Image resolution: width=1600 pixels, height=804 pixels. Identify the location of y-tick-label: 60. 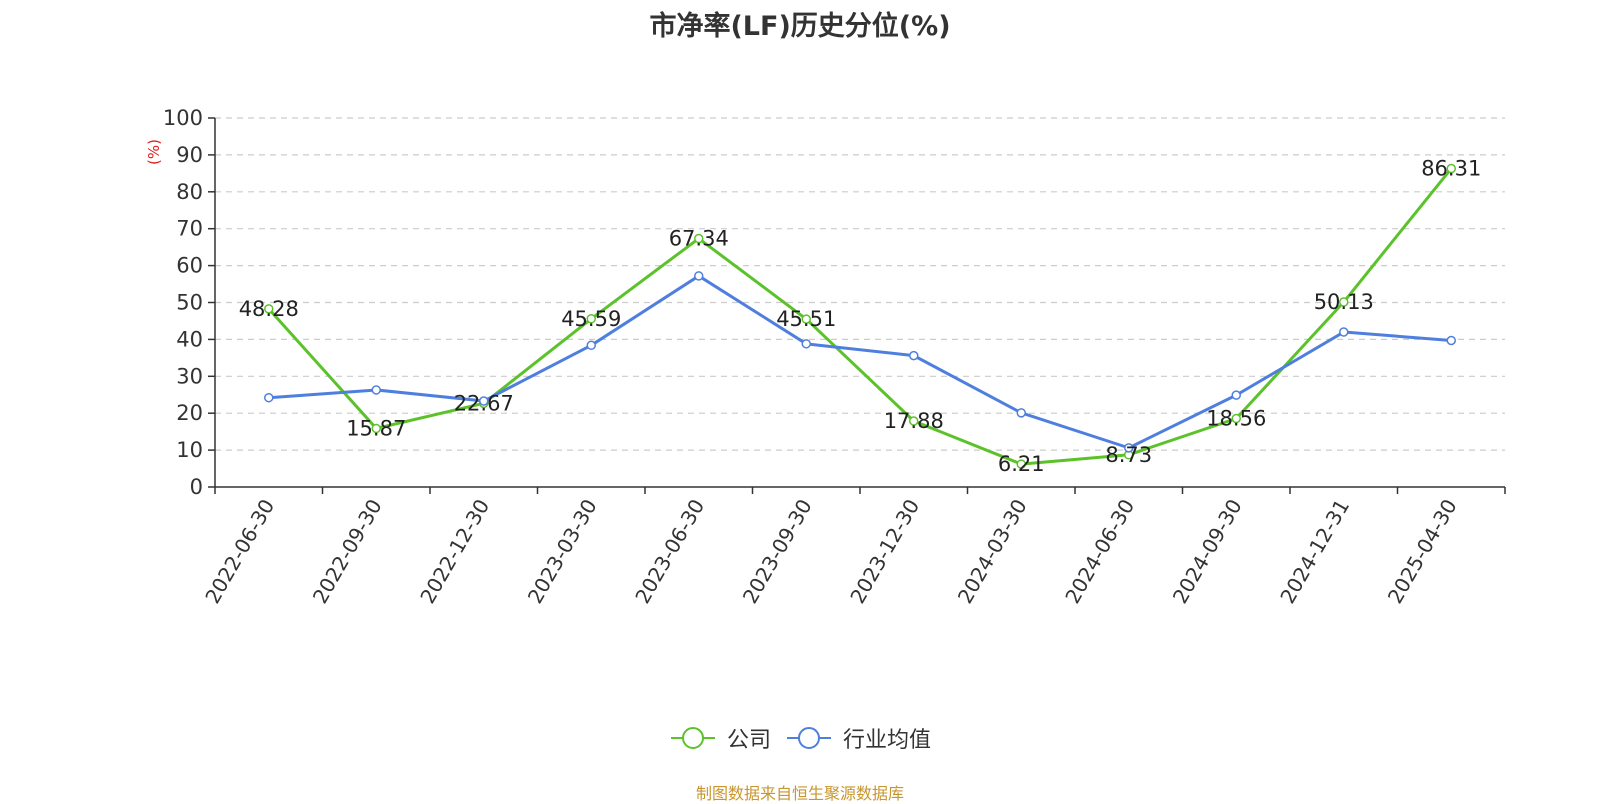
(189, 266).